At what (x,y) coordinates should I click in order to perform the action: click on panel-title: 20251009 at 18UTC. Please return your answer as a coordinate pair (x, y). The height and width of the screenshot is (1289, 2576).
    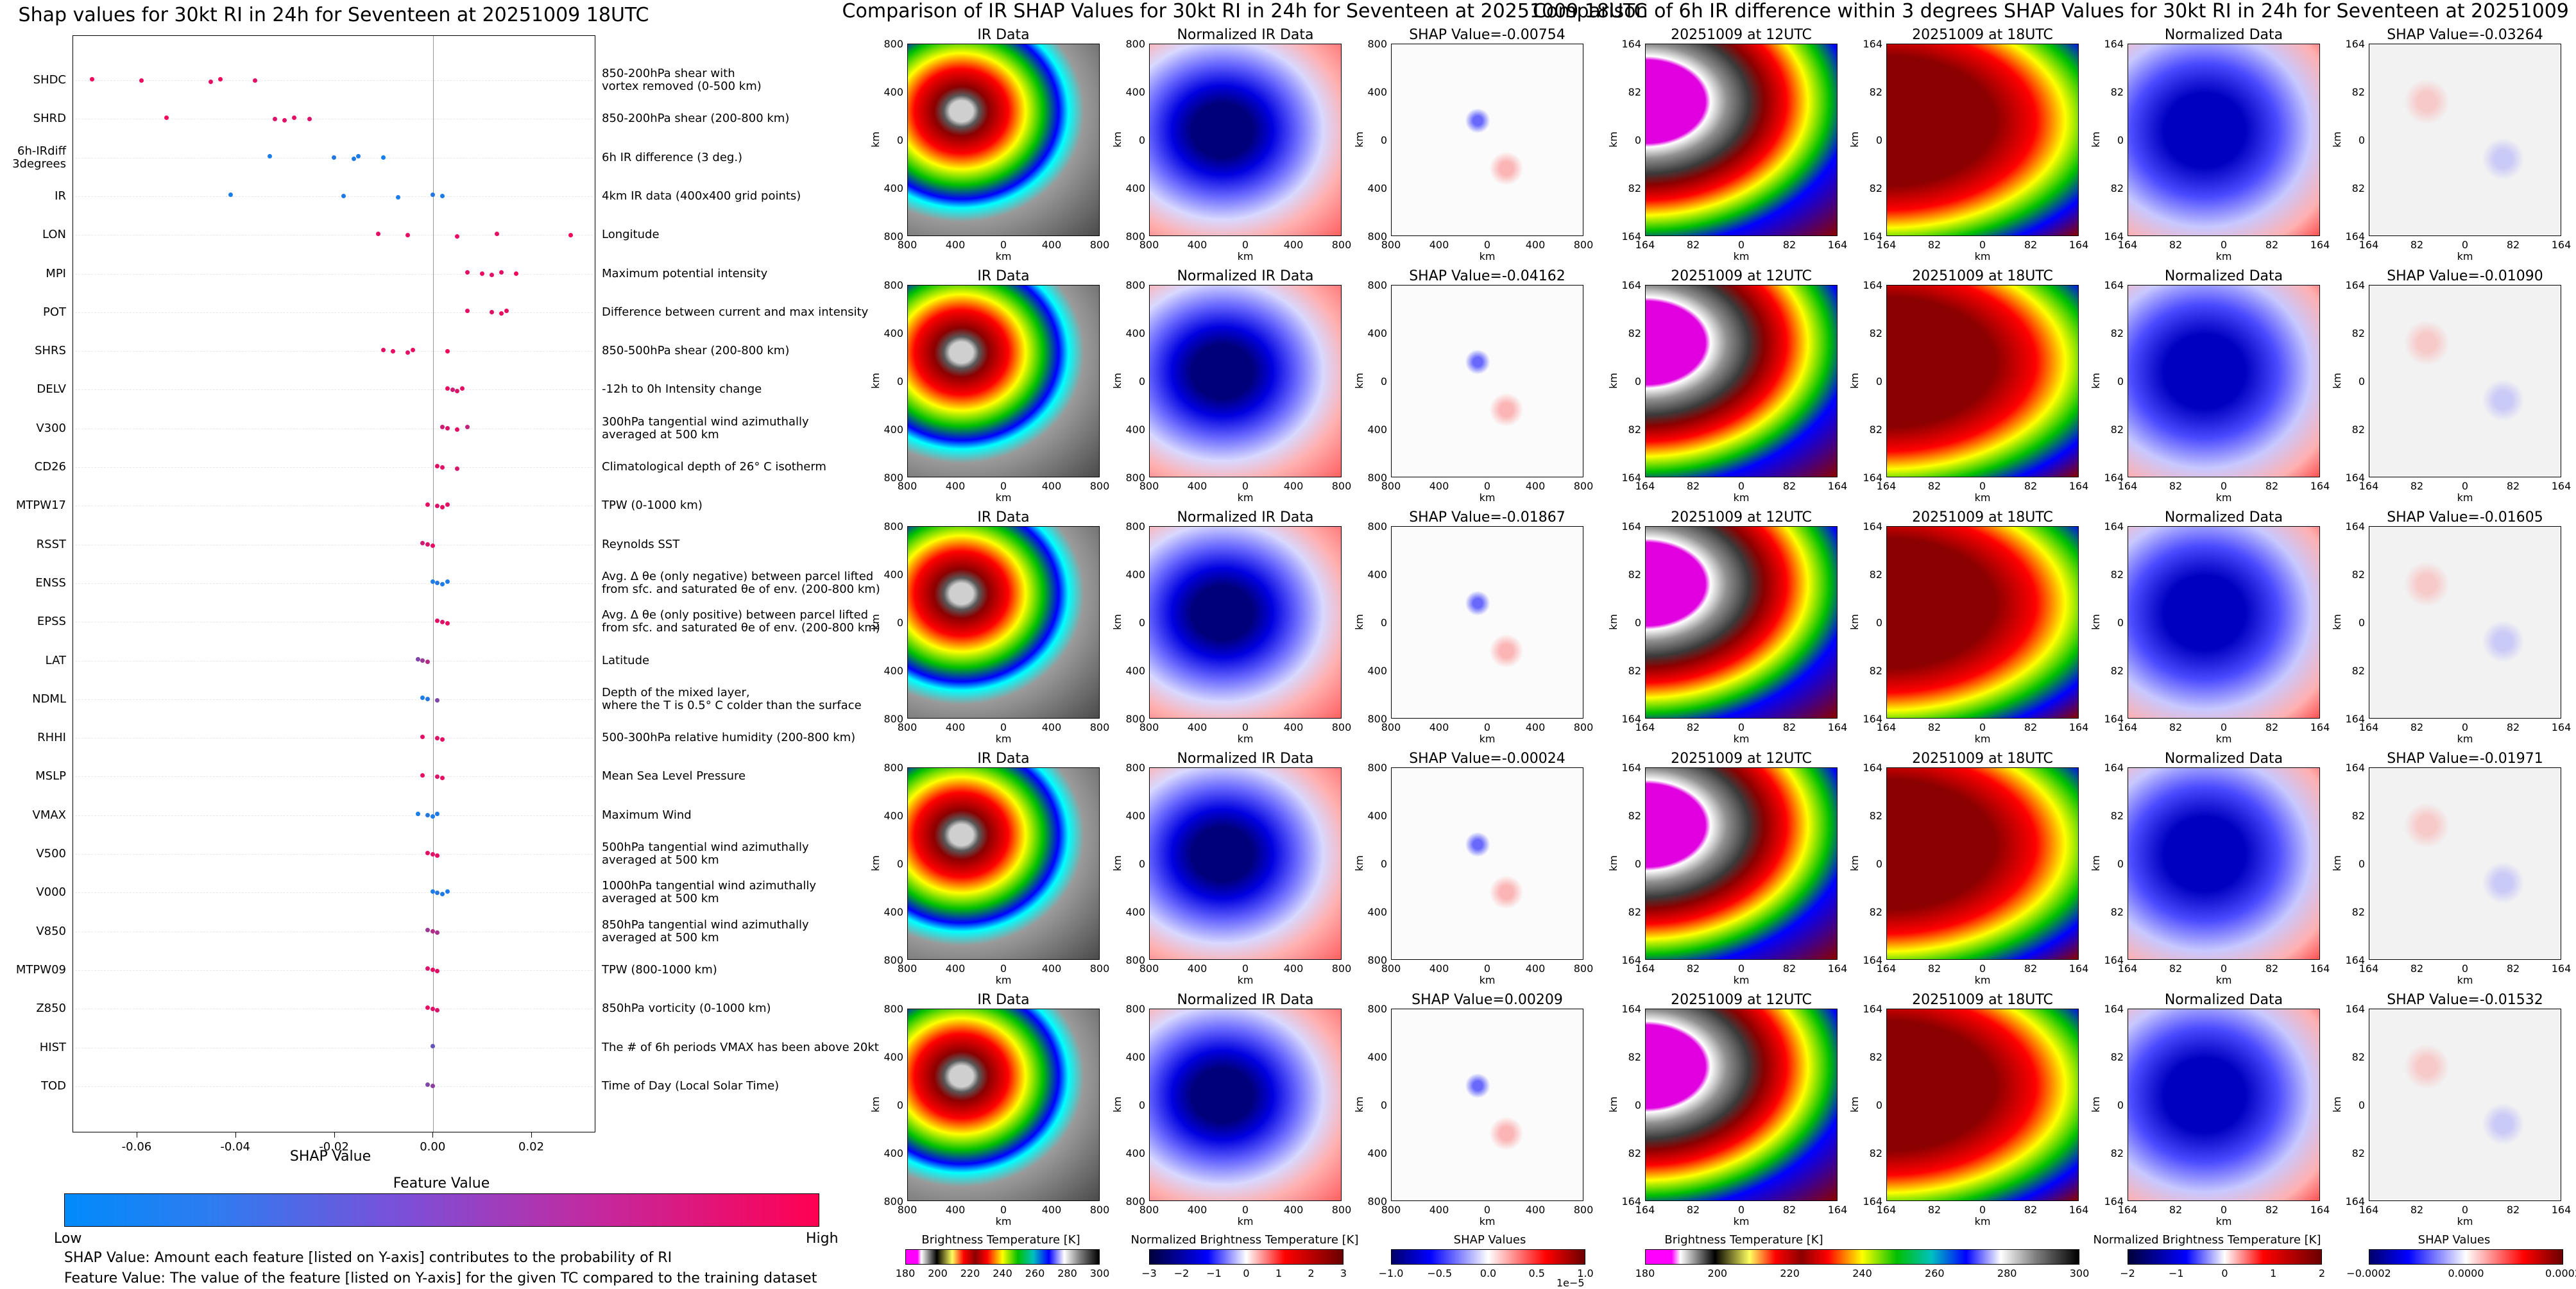
    Looking at the image, I should click on (1982, 35).